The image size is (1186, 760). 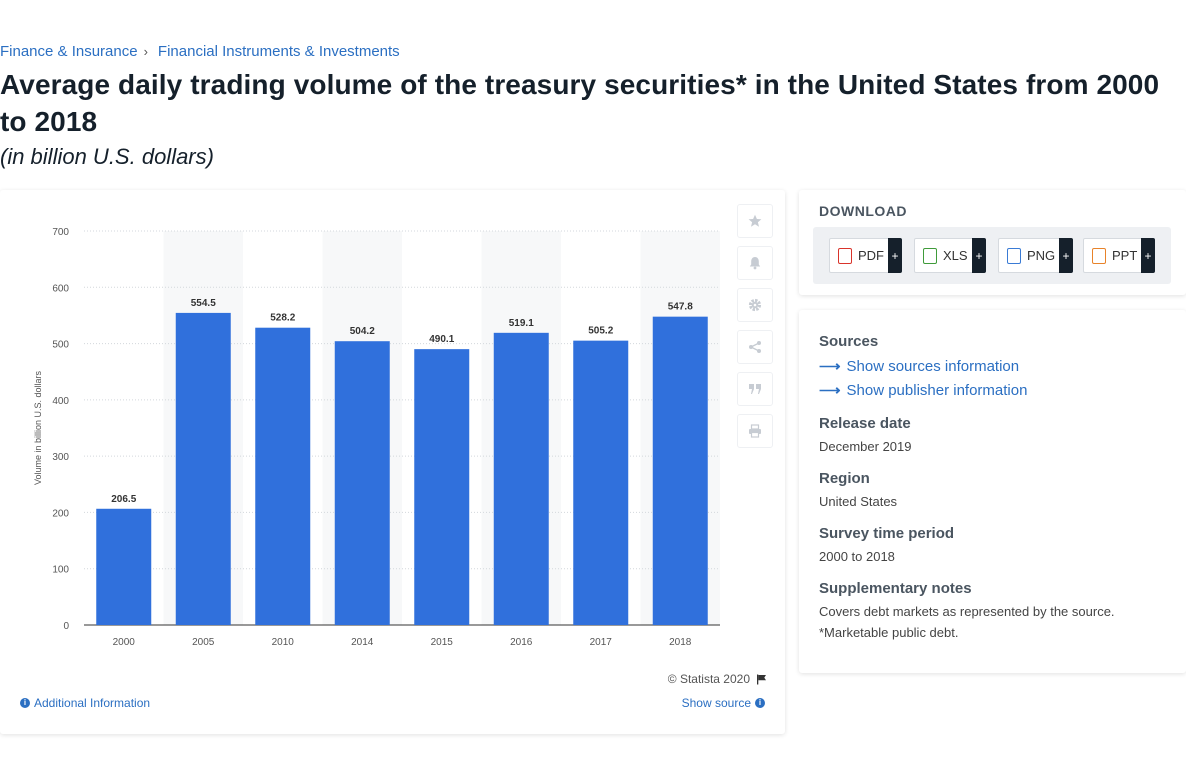 I want to click on bar-value-label: 554.5, so click(x=203, y=303).